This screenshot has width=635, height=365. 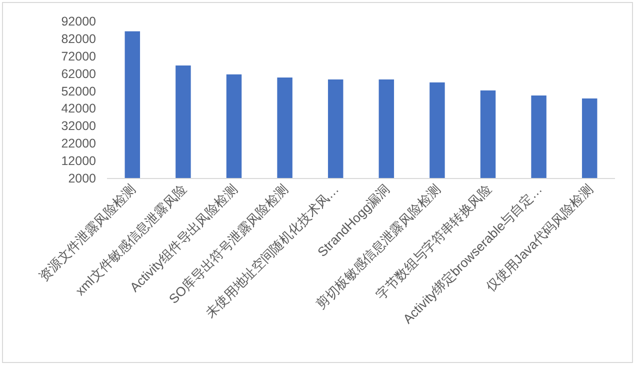 I want to click on y-tick-label: 2000, so click(x=82, y=179).